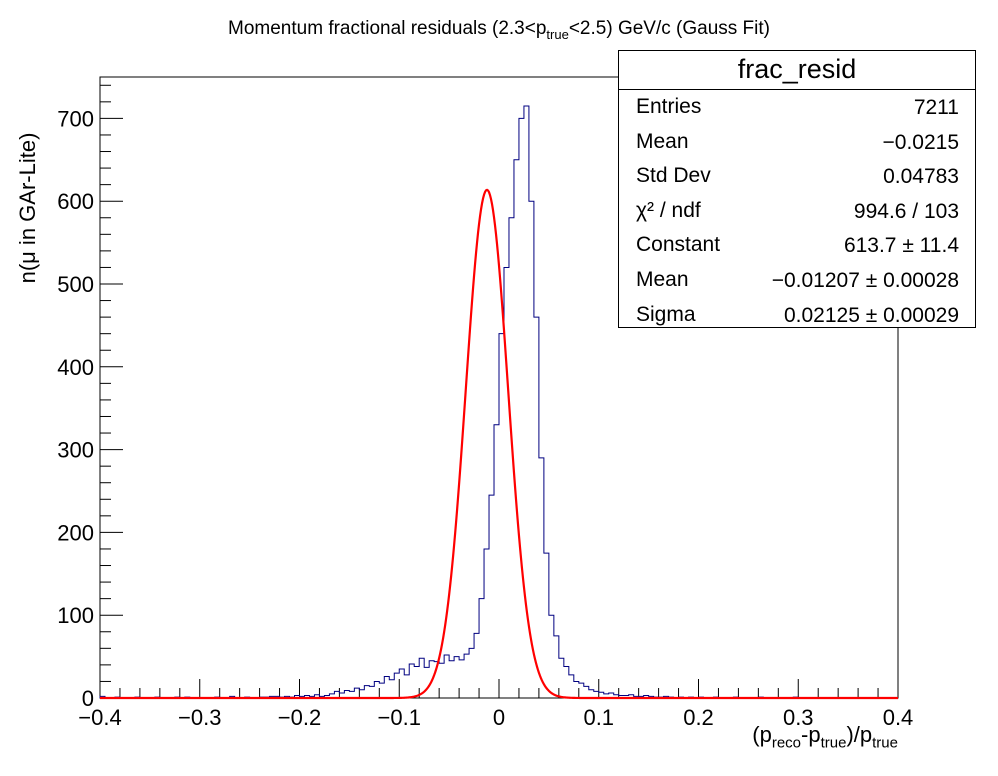 The width and height of the screenshot is (998, 776). Describe the element at coordinates (99, 717) in the screenshot. I see `x-tick-label: −0.4` at that location.